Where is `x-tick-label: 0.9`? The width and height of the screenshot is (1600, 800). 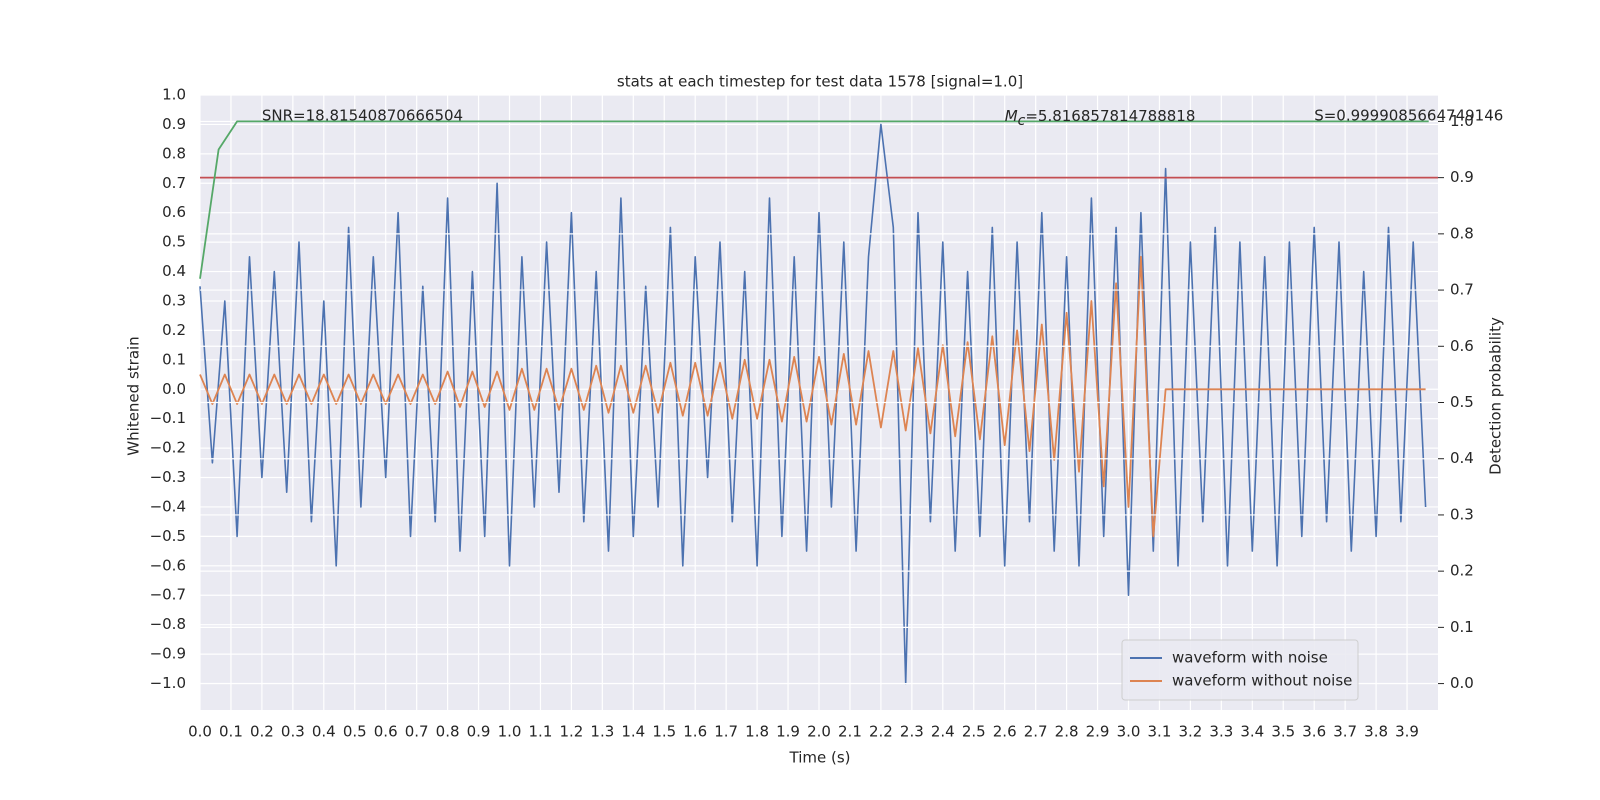 x-tick-label: 0.9 is located at coordinates (479, 732).